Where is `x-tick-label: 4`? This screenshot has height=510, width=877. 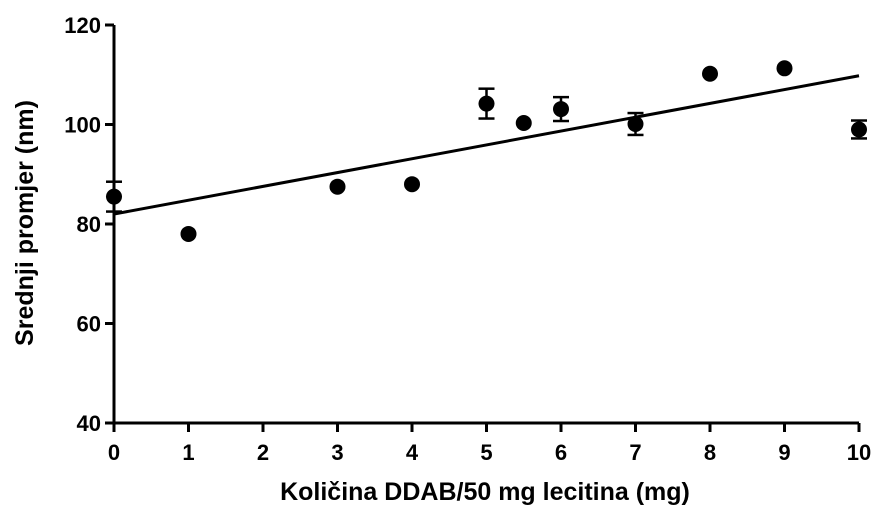
x-tick-label: 4 is located at coordinates (412, 452).